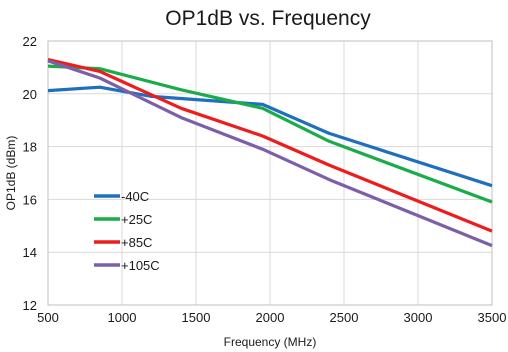 The width and height of the screenshot is (508, 352). What do you see at coordinates (30, 305) in the screenshot?
I see `y-tick-label: 12` at bounding box center [30, 305].